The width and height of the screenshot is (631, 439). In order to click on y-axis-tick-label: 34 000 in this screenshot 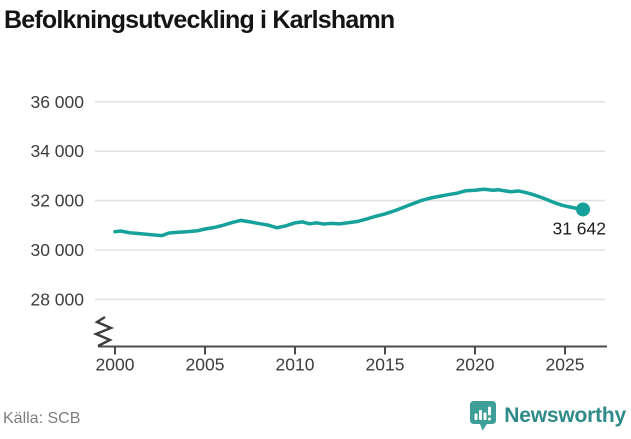, I will do `click(57, 151)`.